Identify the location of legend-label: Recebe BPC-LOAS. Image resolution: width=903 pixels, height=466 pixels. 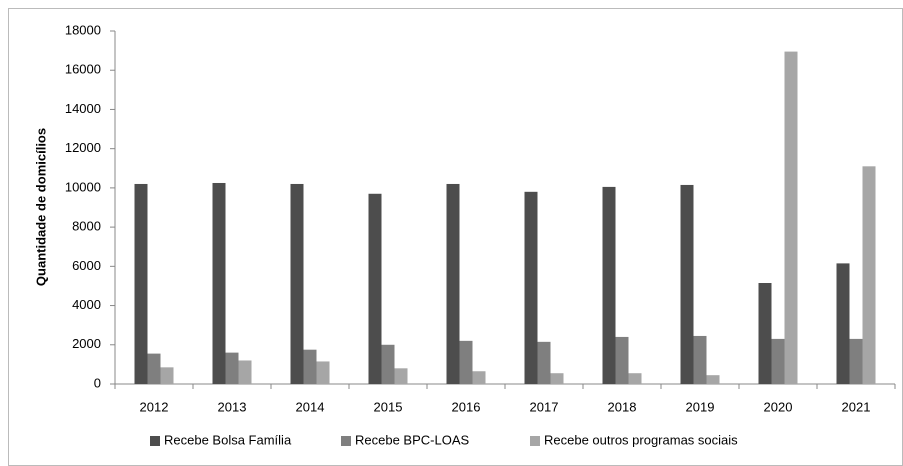
(412, 439).